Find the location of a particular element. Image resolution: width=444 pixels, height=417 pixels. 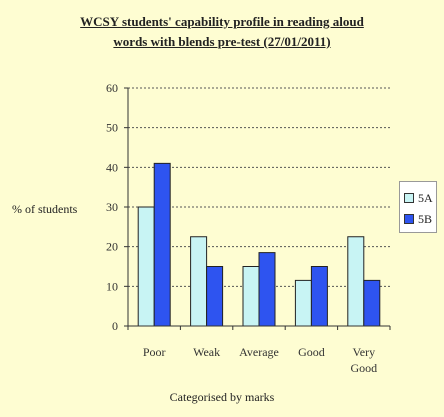

legend-label-5a: 5A is located at coordinates (425, 198).